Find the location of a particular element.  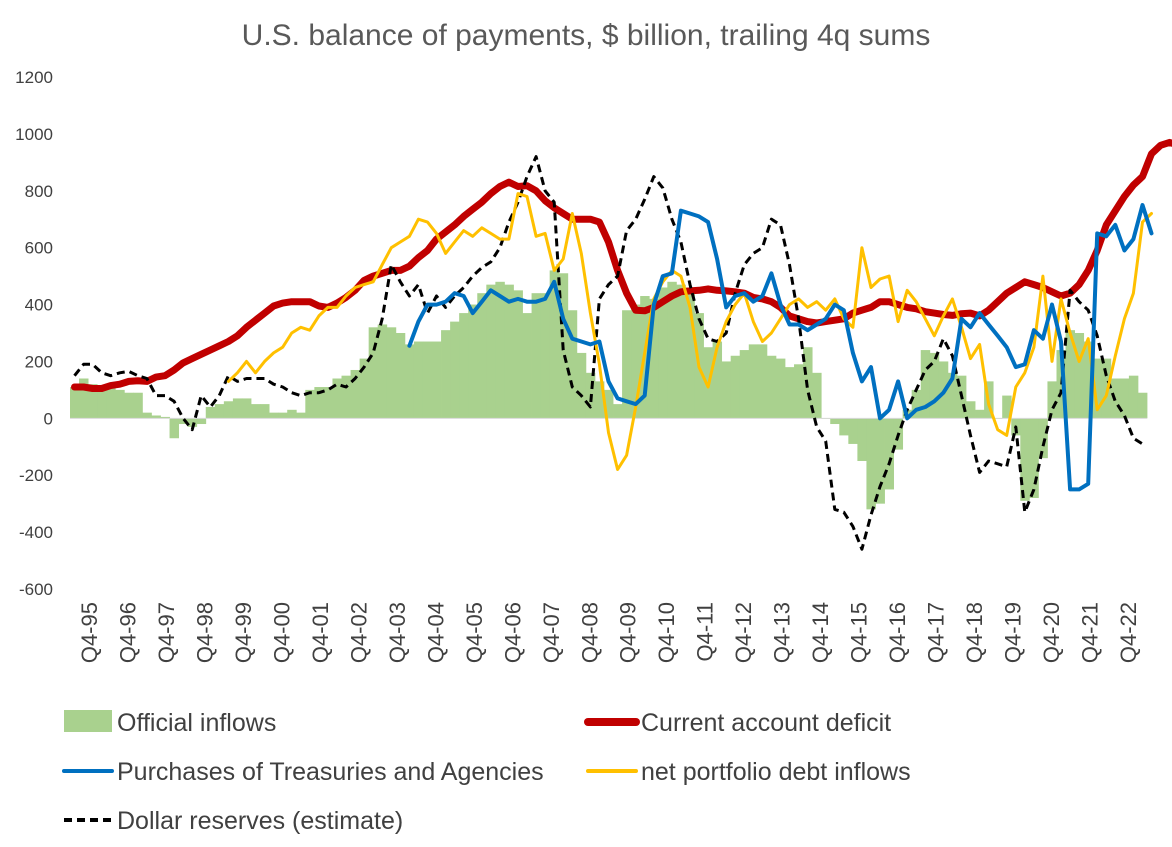

x-tick-label: Q4-04 is located at coordinates (435, 632).